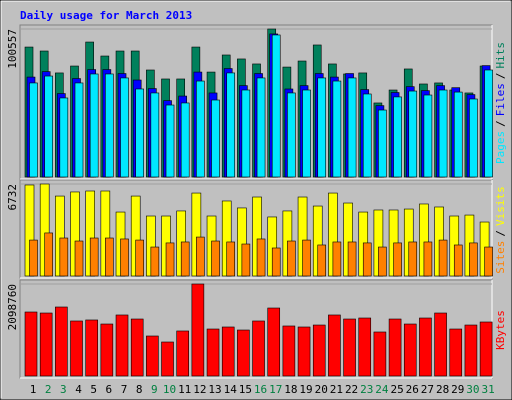 The width and height of the screenshot is (512, 400). Describe the element at coordinates (472, 389) in the screenshot. I see `x-tick-label: 30` at that location.